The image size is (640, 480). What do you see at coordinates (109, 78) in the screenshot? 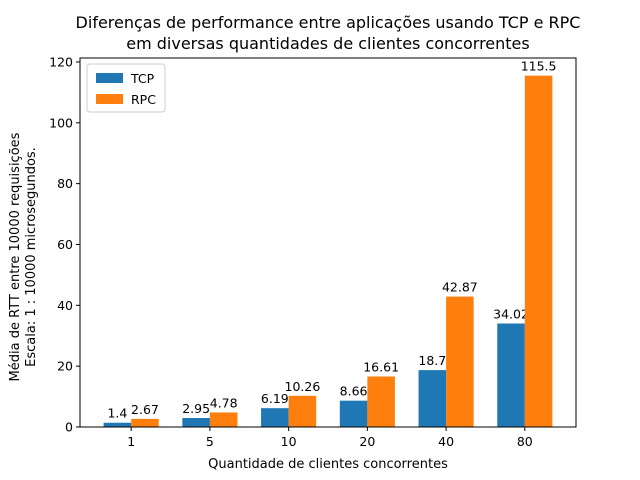
I see `legend-swatch-tcp` at bounding box center [109, 78].